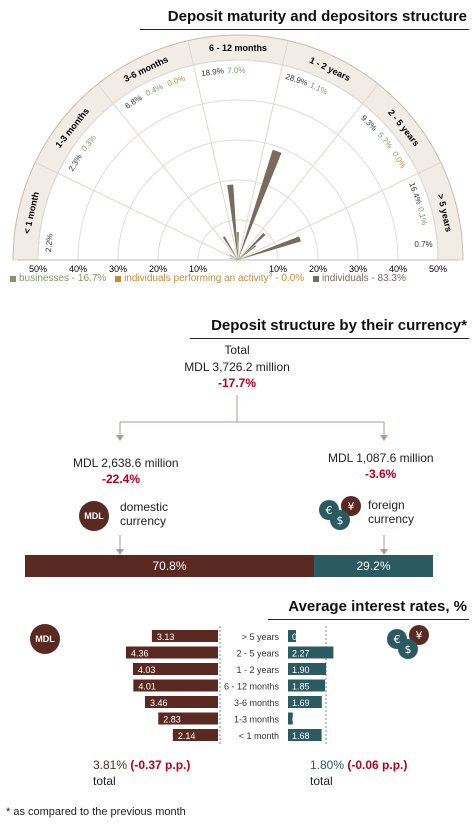 This screenshot has height=824, width=475. Describe the element at coordinates (301, 670) in the screenshot. I see `fx-rate-label: 1.90` at that location.